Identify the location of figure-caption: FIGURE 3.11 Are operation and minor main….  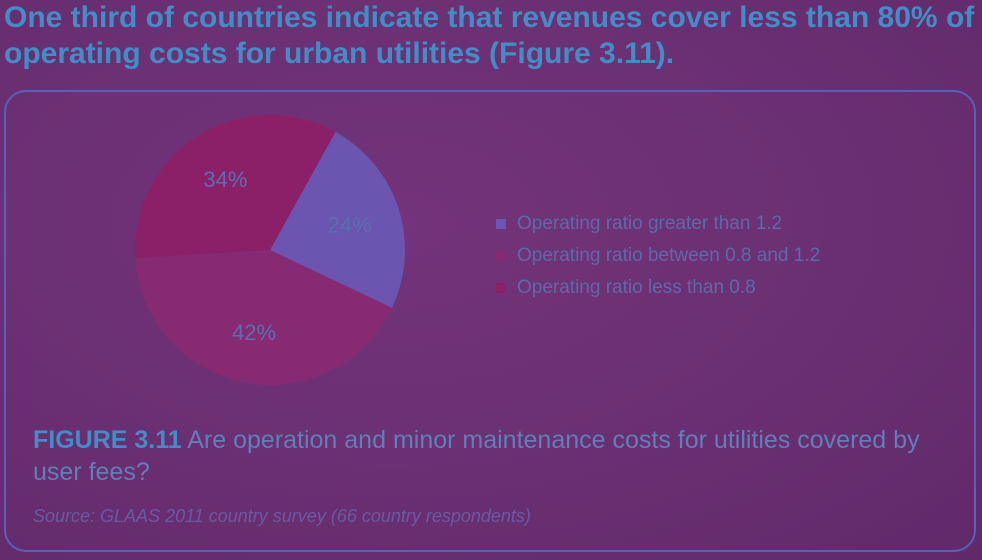
(493, 456).